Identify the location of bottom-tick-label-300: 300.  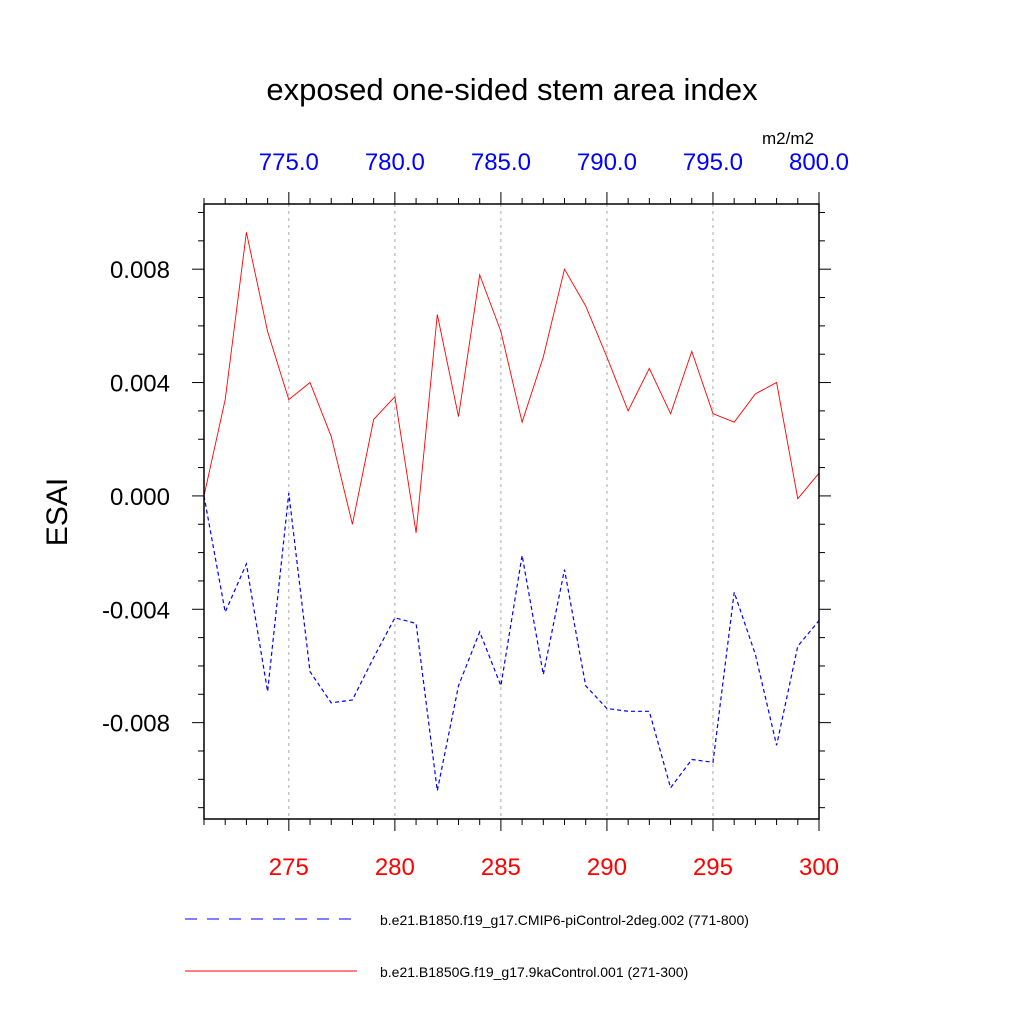
(819, 867).